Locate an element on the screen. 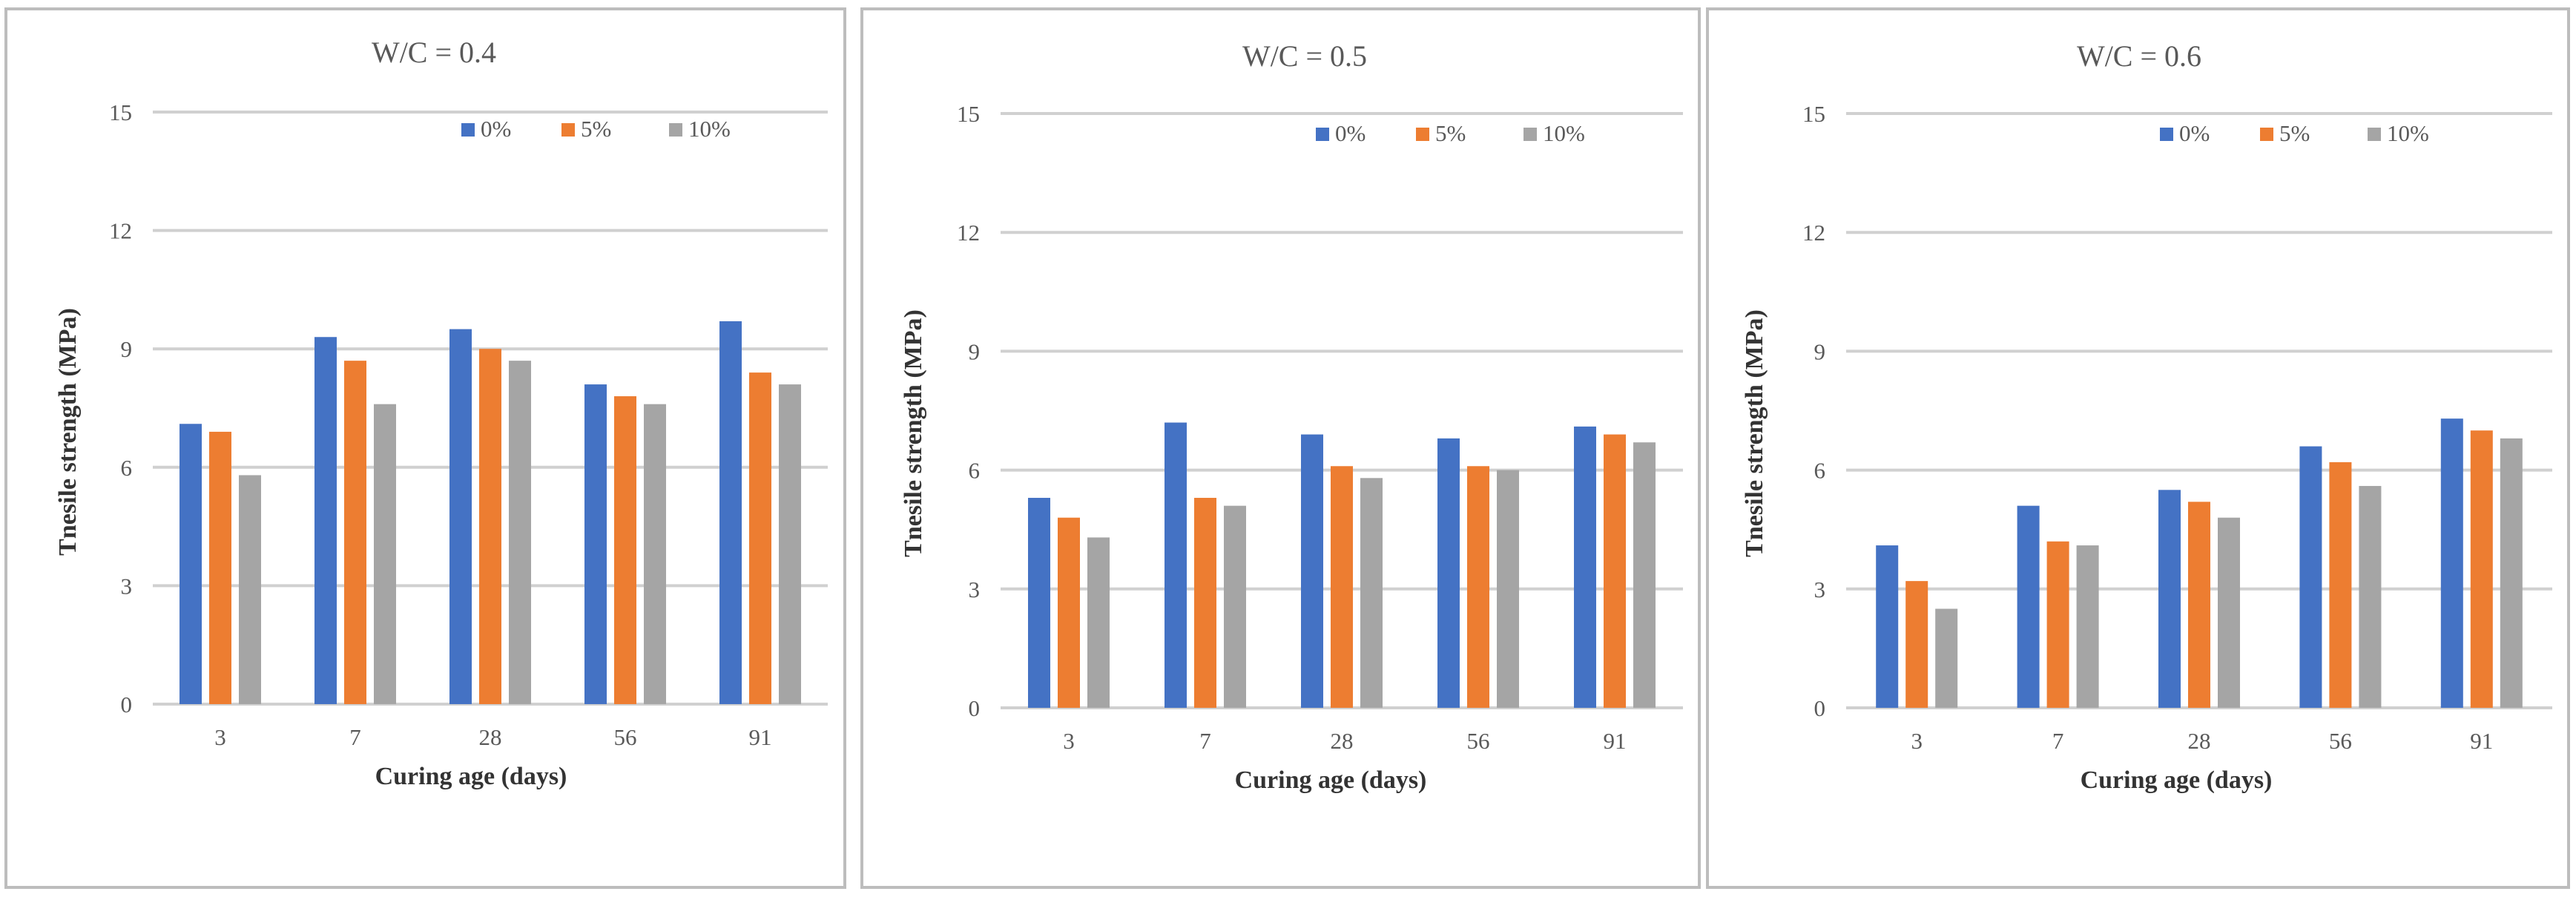 The image size is (2576, 900). bar-10%-91 is located at coordinates (790, 544).